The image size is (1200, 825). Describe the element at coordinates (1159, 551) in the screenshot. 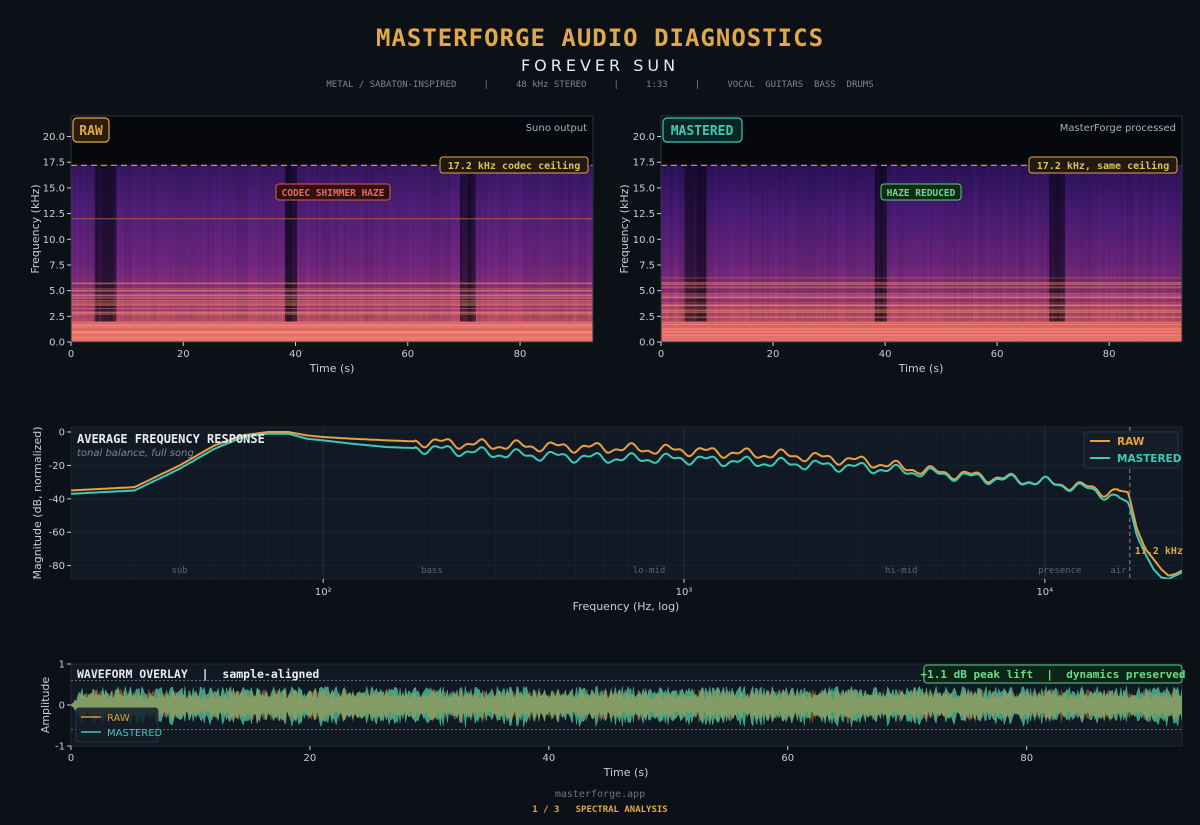

I see `cutoff-label: 17.2 kHz` at that location.